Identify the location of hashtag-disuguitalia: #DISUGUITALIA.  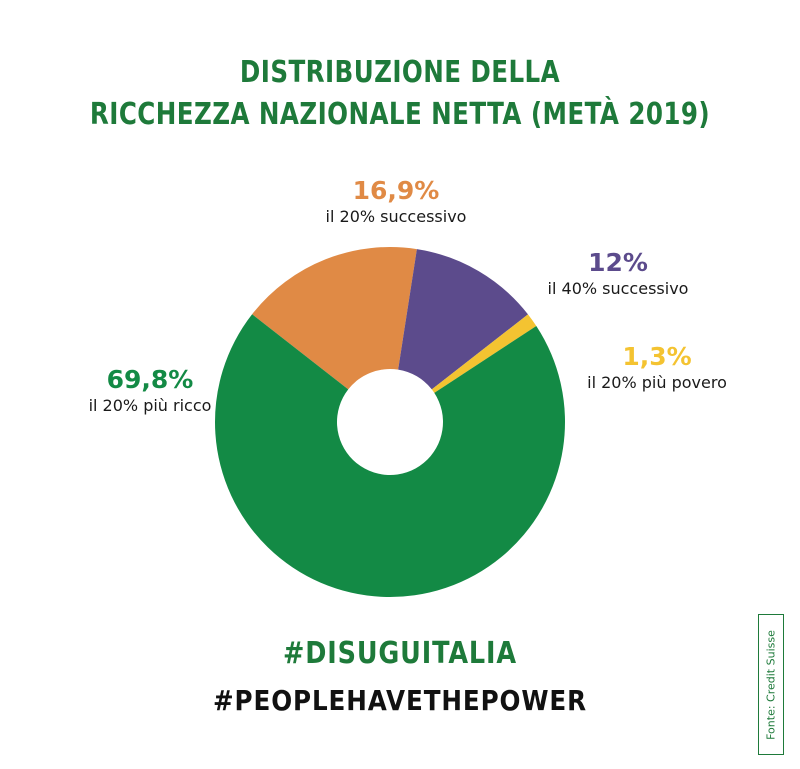
(400, 653).